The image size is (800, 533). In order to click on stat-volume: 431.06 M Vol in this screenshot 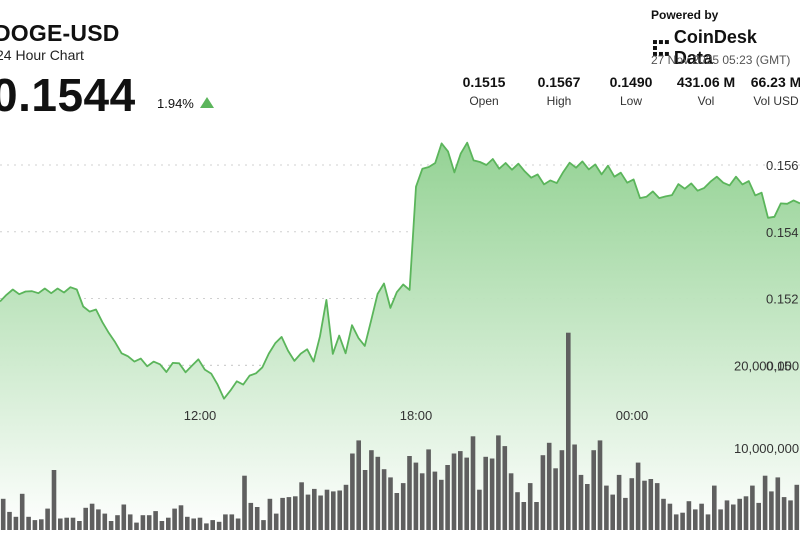, I will do `click(706, 91)`.